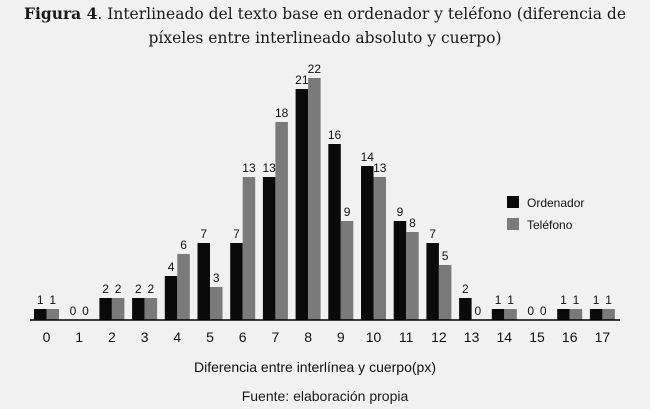 The width and height of the screenshot is (650, 409). Describe the element at coordinates (412, 223) in the screenshot. I see `data-label-telefono-11: 8` at that location.